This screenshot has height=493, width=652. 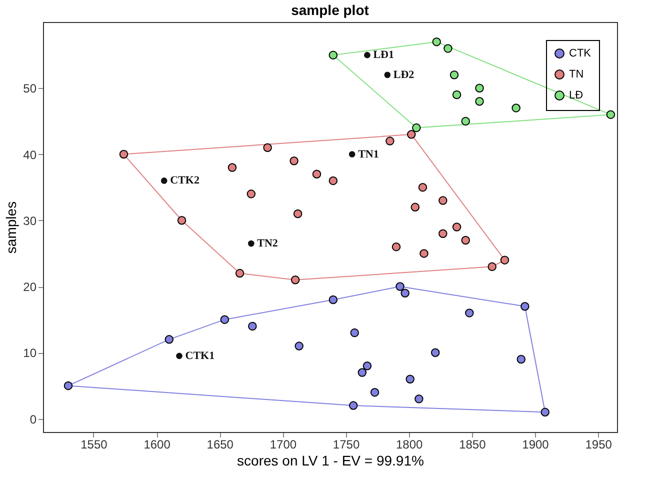 What do you see at coordinates (33, 419) in the screenshot?
I see `y-tick-label: 0` at bounding box center [33, 419].